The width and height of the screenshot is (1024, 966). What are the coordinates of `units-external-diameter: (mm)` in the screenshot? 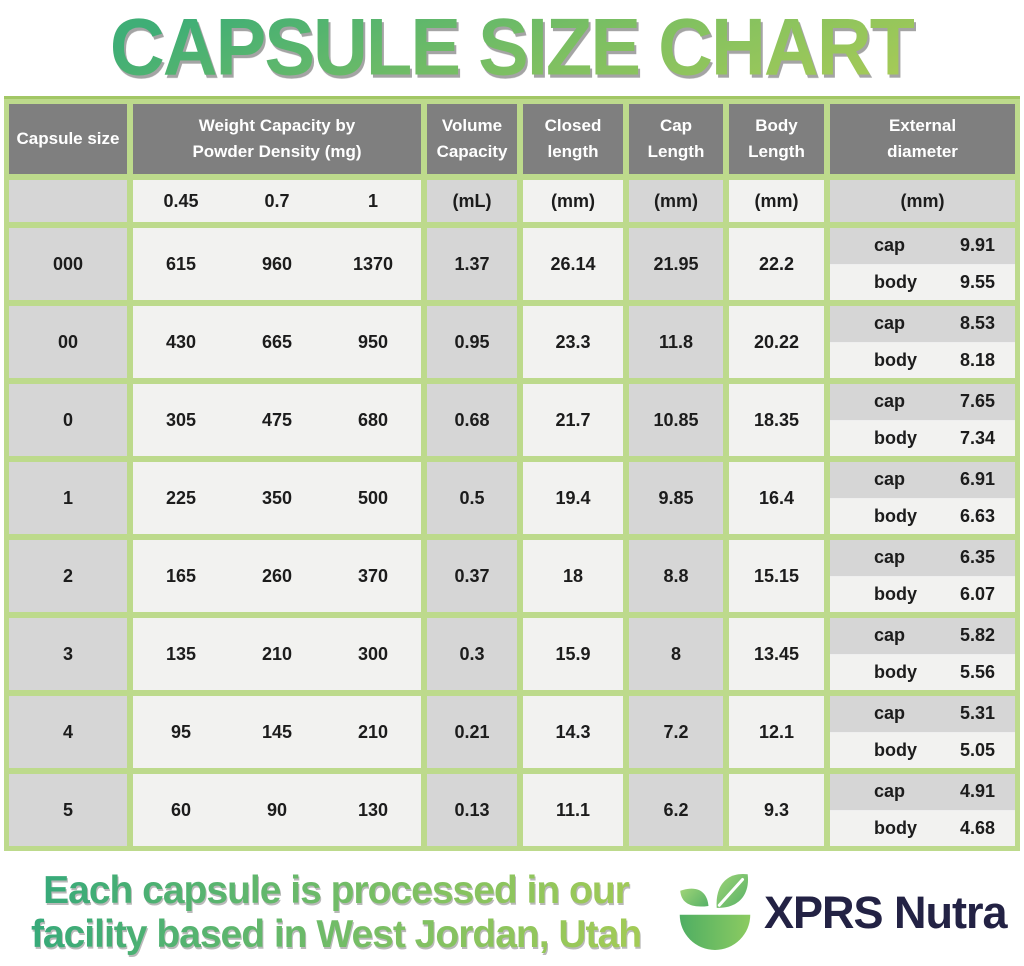 It's located at (922, 201).